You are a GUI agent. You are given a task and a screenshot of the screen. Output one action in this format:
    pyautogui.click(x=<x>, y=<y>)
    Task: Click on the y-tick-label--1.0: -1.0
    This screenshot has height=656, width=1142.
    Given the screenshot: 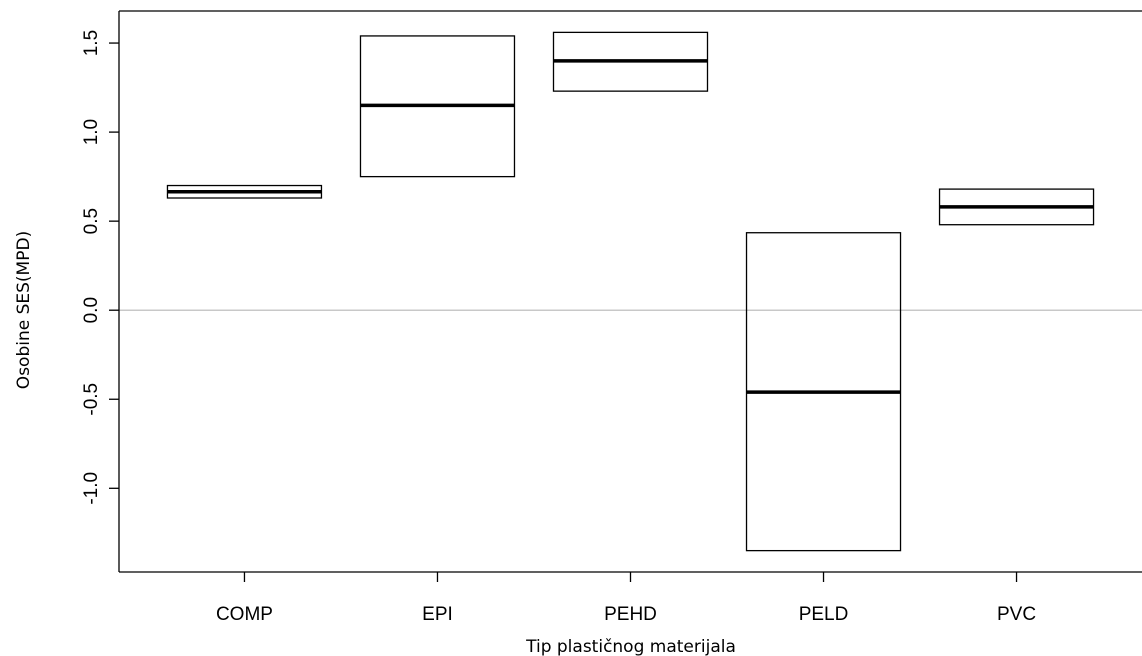 What is the action you would take?
    pyautogui.click(x=91, y=488)
    